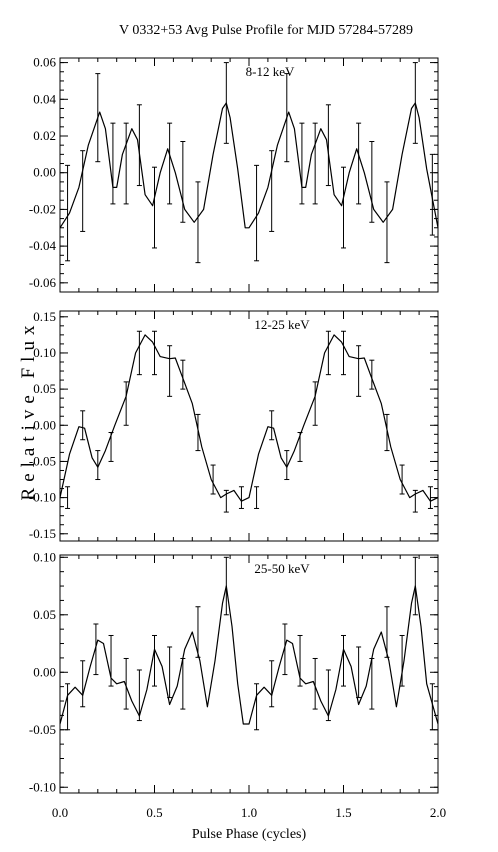 The image size is (498, 852). Describe the element at coordinates (44, 316) in the screenshot. I see `y-tick-label: 0.15` at that location.